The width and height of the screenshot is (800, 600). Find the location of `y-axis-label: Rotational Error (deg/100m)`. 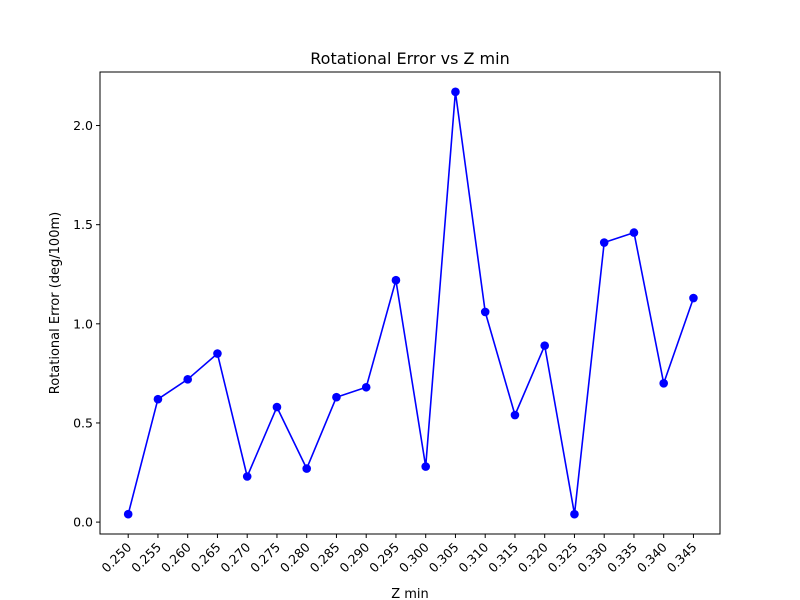

y-axis-label: Rotational Error (deg/100m) is located at coordinates (55, 303).